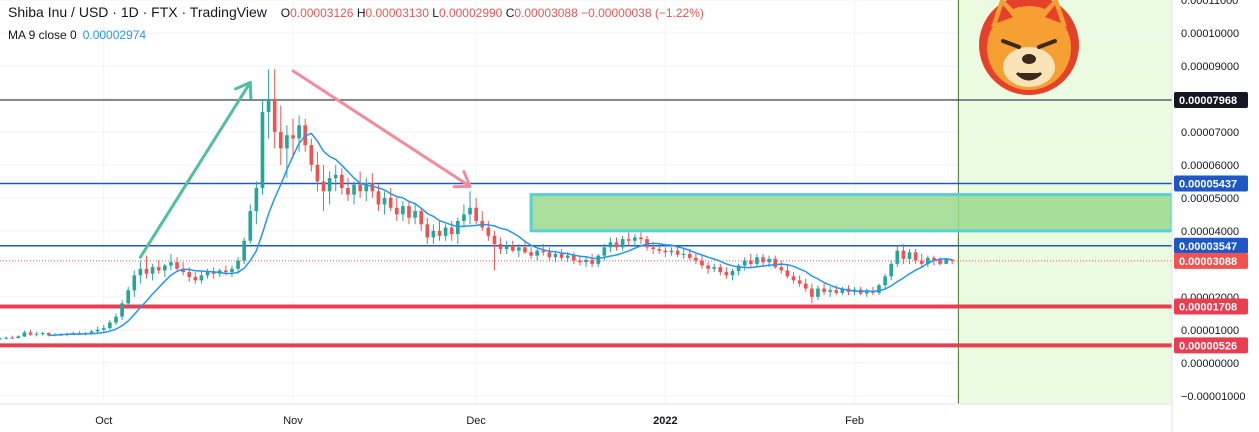 Image resolution: width=1259 pixels, height=432 pixels. I want to click on price-tick-label: −0.00001000, so click(1213, 397).